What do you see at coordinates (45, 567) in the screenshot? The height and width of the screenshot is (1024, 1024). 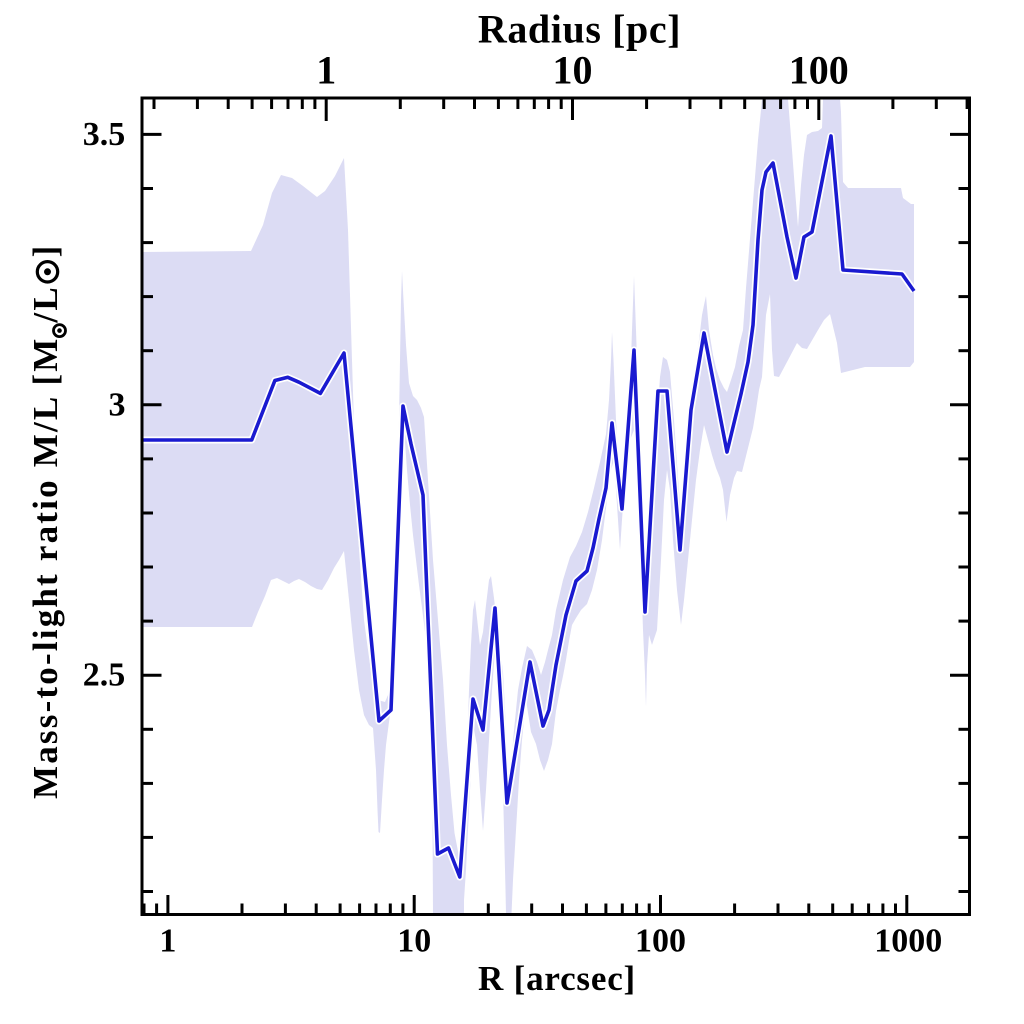 I see `svg-text: Mass-to-light ratio M/L [M` at bounding box center [45, 567].